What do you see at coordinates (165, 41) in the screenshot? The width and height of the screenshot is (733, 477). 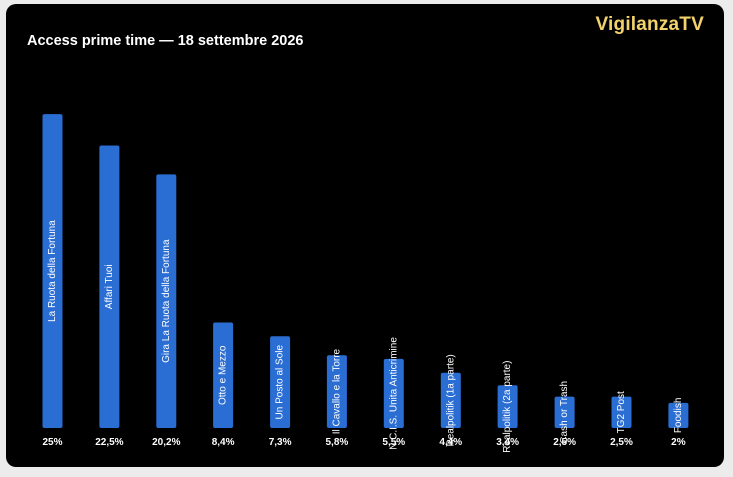 I see `chart-title: Access prime time — 18 settembre 2026` at bounding box center [165, 41].